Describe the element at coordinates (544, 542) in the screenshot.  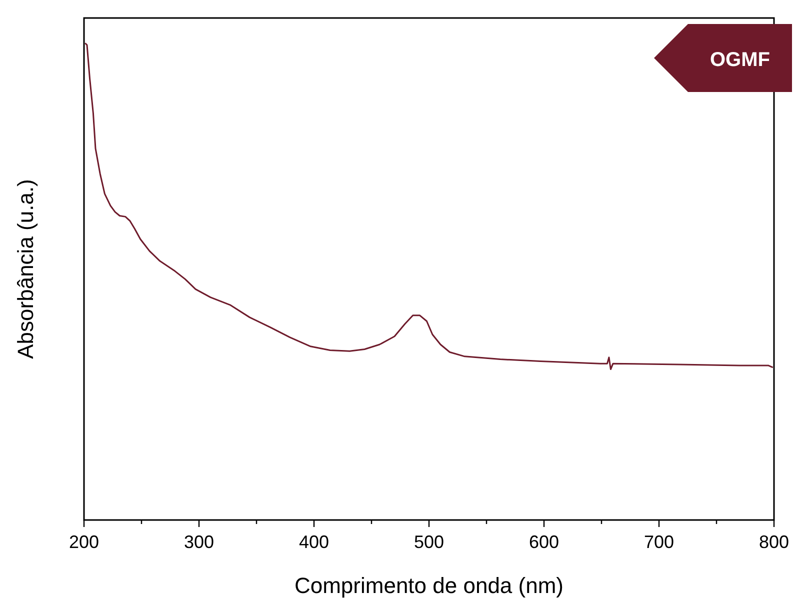
I see `x-tick-label: 600` at that location.